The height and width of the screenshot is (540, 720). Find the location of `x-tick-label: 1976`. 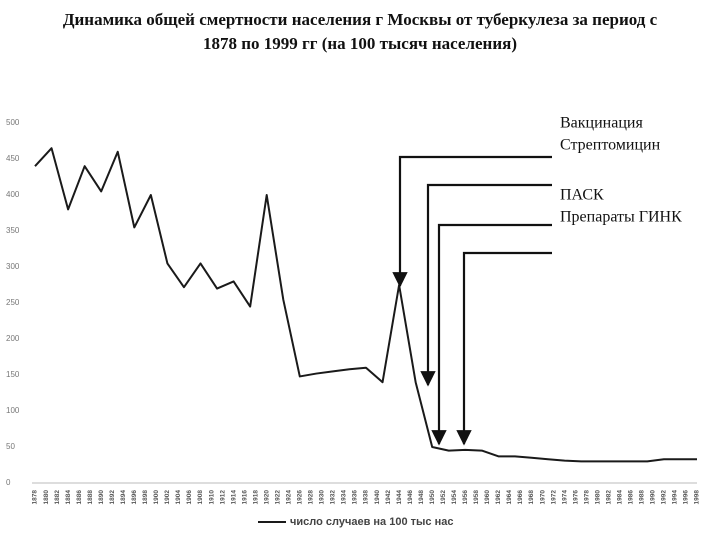

x-tick-label: 1976 is located at coordinates (575, 497).